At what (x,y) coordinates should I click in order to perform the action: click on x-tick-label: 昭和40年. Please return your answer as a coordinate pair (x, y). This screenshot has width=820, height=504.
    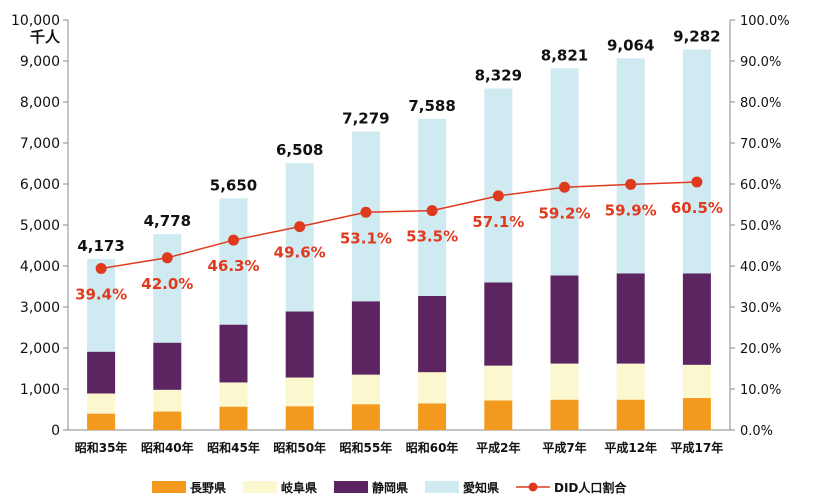
    Looking at the image, I should click on (167, 447).